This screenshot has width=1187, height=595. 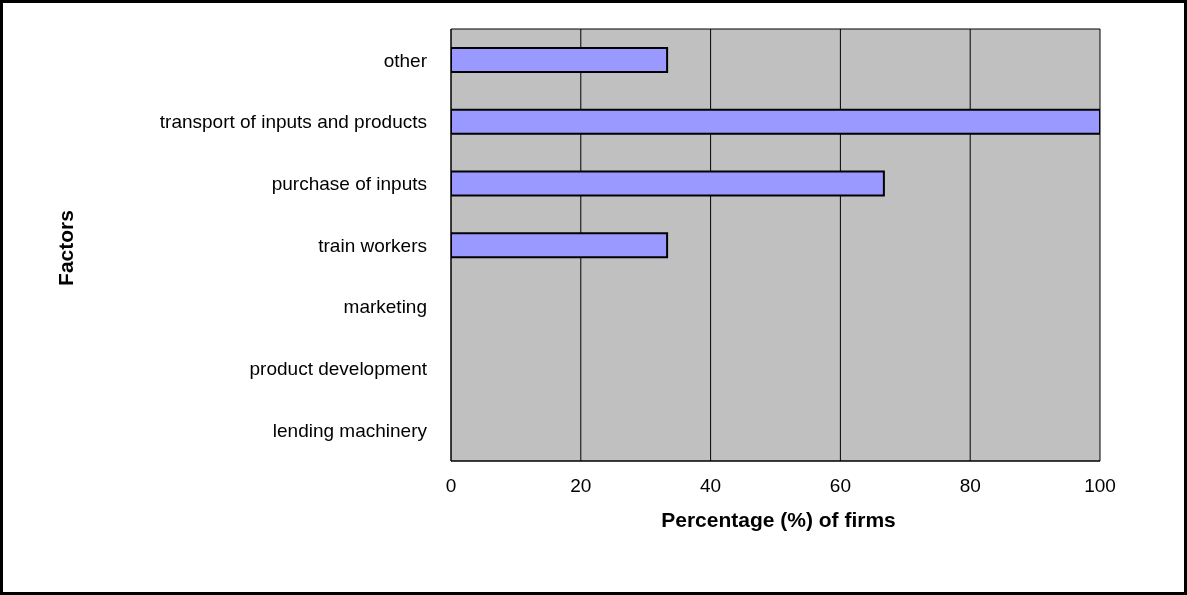 I want to click on y-tick-label: product development, so click(x=338, y=369).